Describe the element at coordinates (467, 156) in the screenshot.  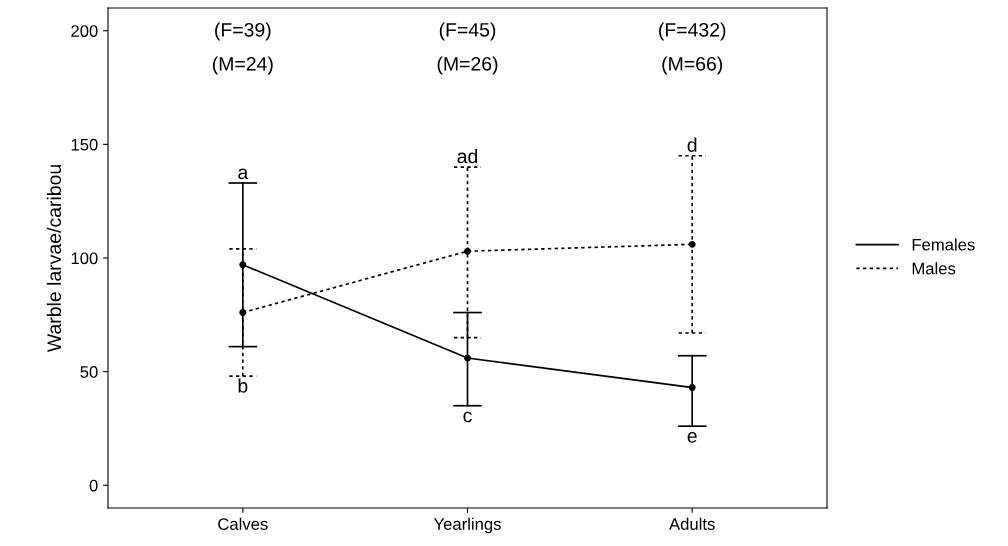
I see `annotation: ad` at that location.